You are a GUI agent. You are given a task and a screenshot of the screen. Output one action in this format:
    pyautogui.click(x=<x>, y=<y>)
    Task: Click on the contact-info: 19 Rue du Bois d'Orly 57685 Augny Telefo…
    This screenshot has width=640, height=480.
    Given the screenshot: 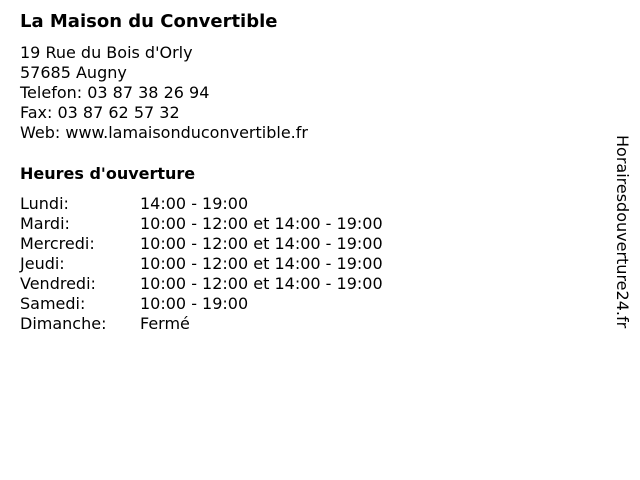 What is the action you would take?
    pyautogui.click(x=164, y=93)
    